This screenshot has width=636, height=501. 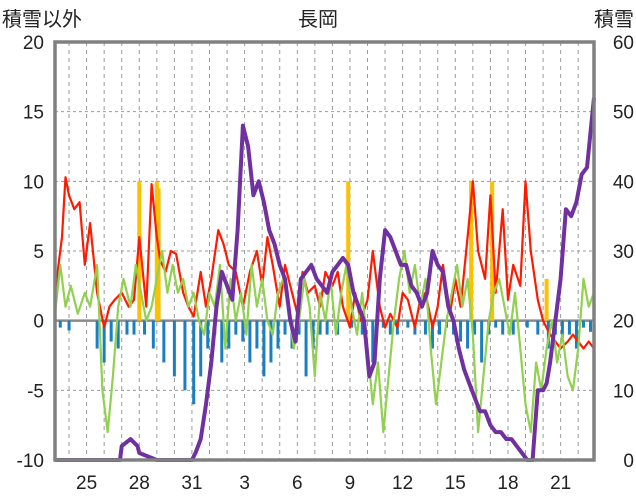 What do you see at coordinates (30, 461) in the screenshot?
I see `y-left-tick-label: -10` at bounding box center [30, 461].